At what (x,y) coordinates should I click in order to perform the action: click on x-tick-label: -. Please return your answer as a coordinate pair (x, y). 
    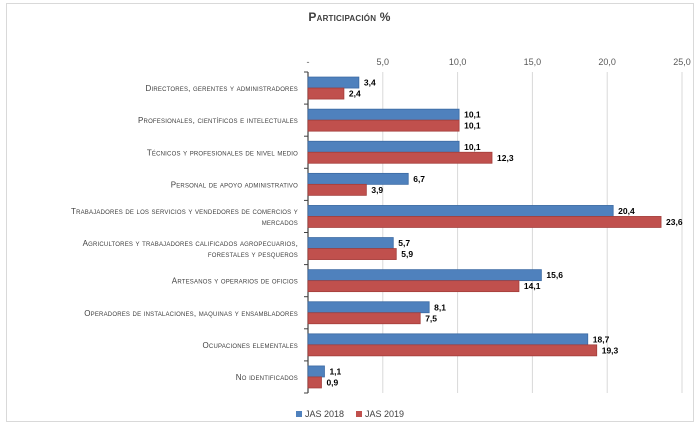
    Looking at the image, I should click on (308, 62).